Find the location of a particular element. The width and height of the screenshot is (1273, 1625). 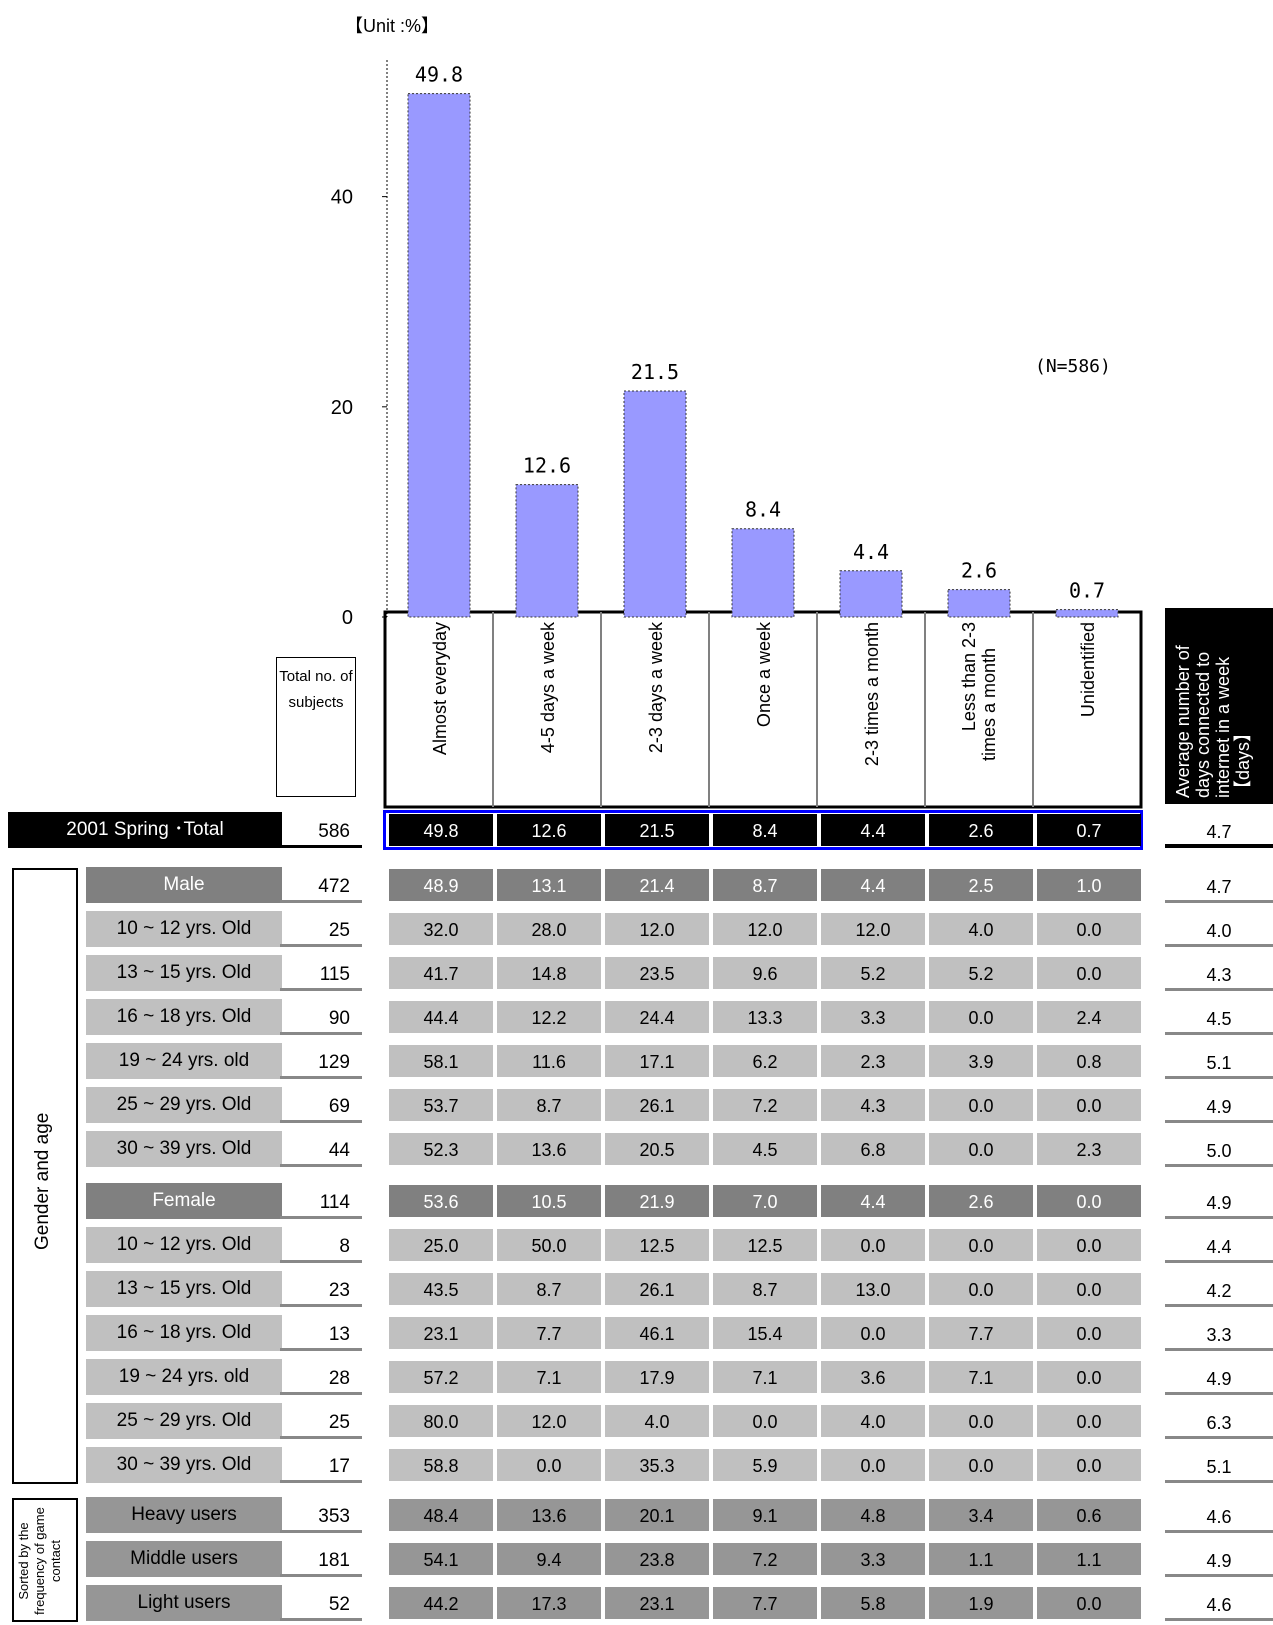

data-cell: 4.5 is located at coordinates (765, 1149).